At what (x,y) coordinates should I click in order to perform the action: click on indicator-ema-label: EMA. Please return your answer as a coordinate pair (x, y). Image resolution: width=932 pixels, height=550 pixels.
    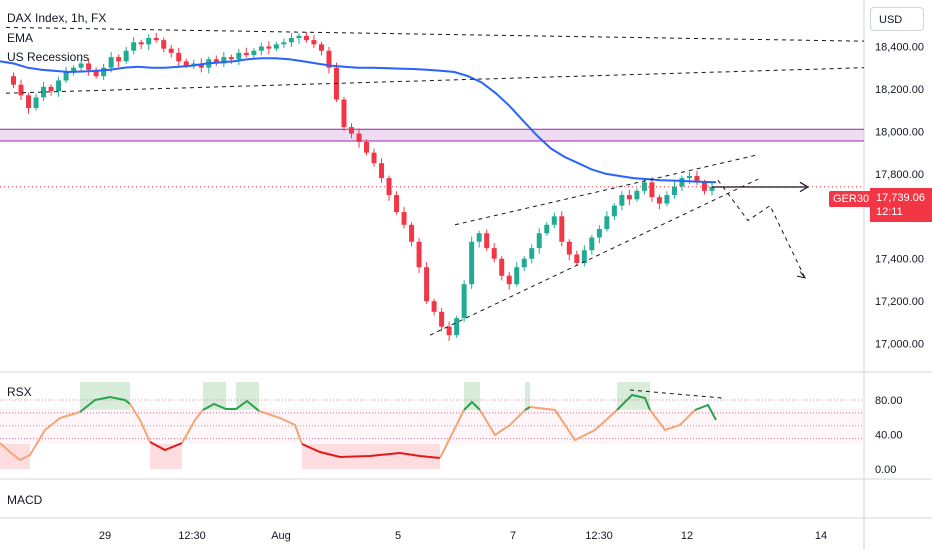
    Looking at the image, I should click on (20, 38).